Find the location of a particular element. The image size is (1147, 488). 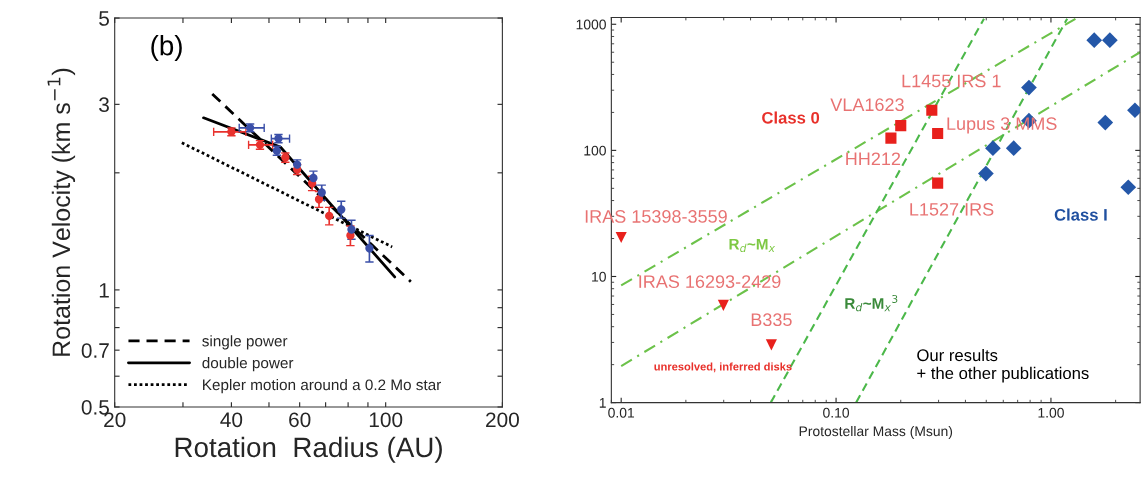

x-tick-label: 1.00 is located at coordinates (1051, 412).